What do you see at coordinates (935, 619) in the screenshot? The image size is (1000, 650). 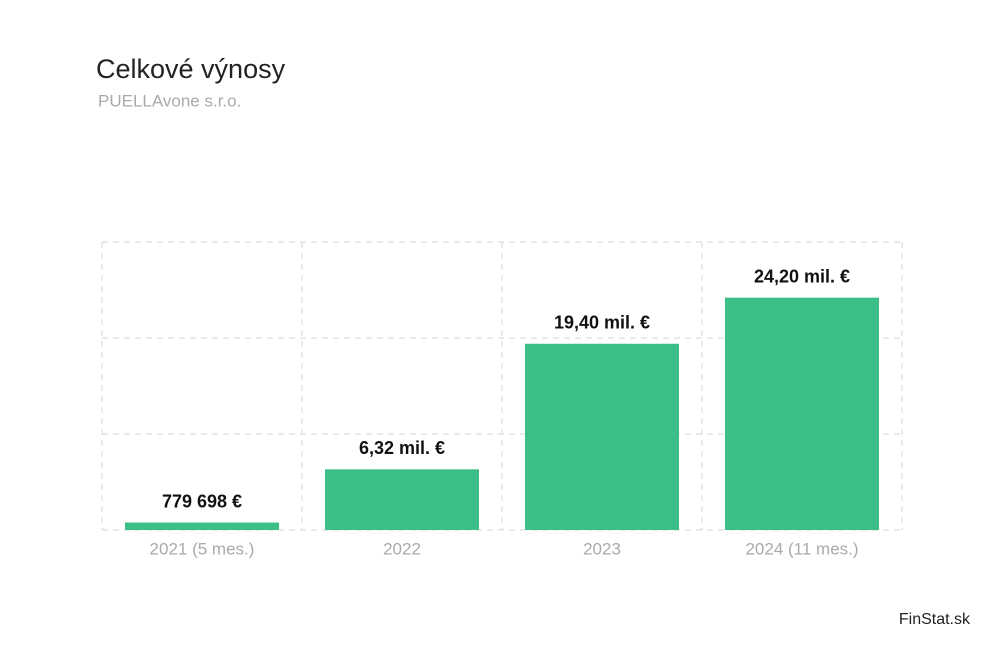 I see `source: FinStat.sk` at bounding box center [935, 619].